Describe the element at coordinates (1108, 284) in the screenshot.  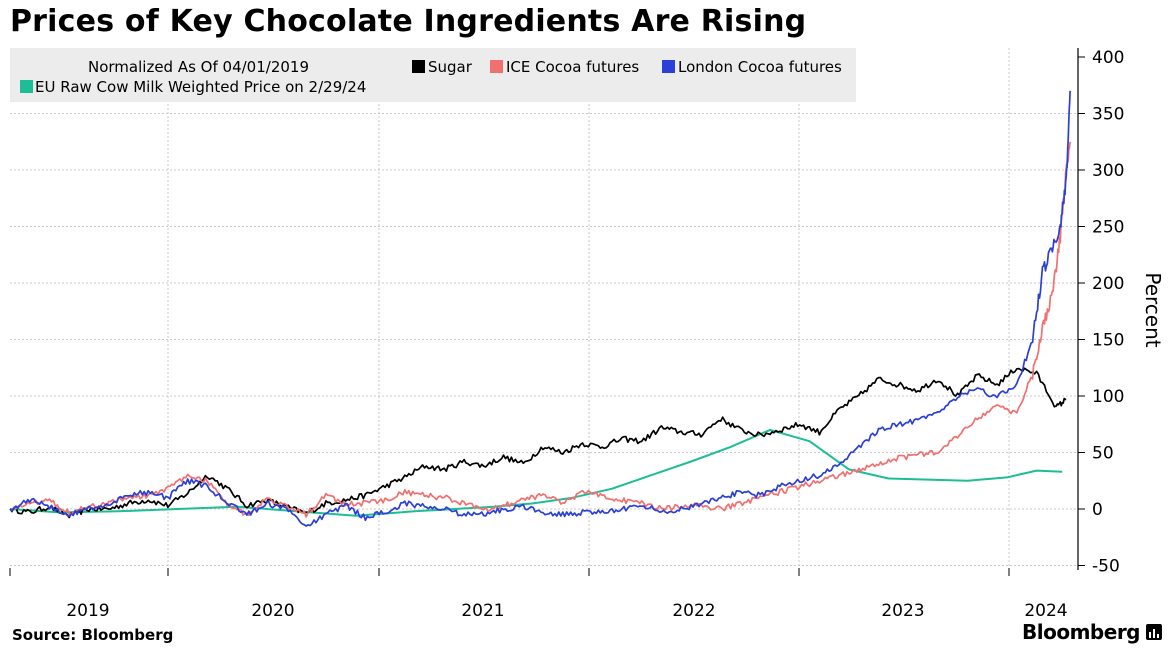
I see `y-tick-label: 200` at that location.